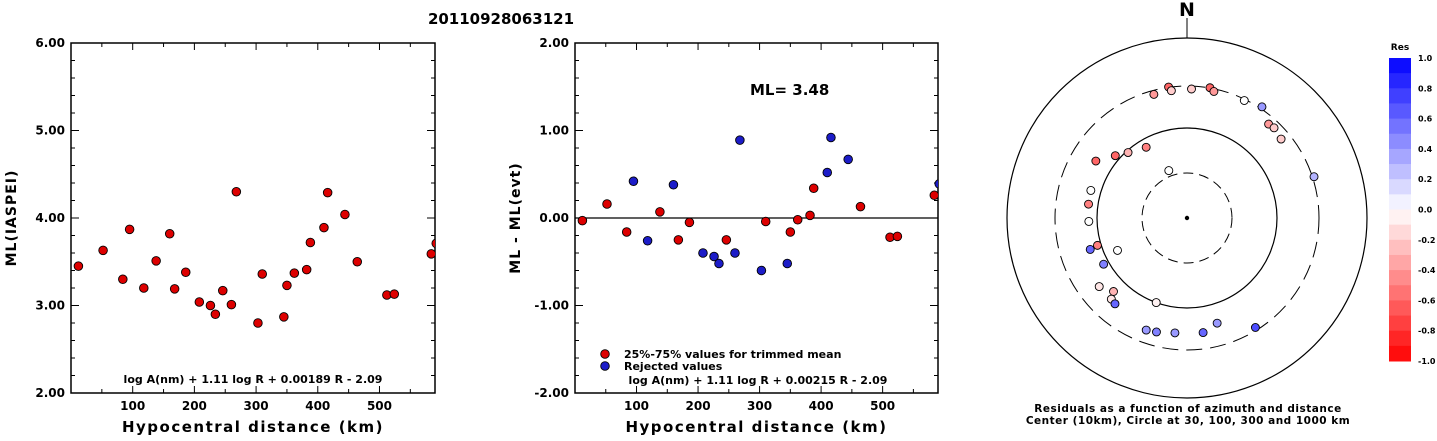 Image resolution: width=1437 pixels, height=441 pixels. I want to click on colorbar-tick-label-7: -0.4, so click(1427, 270).